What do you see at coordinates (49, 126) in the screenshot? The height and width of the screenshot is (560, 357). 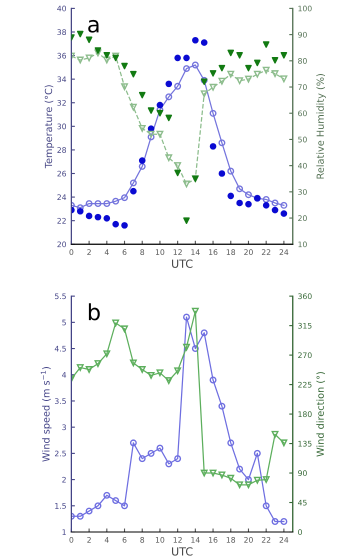 I see `y-axis-title: Temperature (°C)` at bounding box center [49, 126].